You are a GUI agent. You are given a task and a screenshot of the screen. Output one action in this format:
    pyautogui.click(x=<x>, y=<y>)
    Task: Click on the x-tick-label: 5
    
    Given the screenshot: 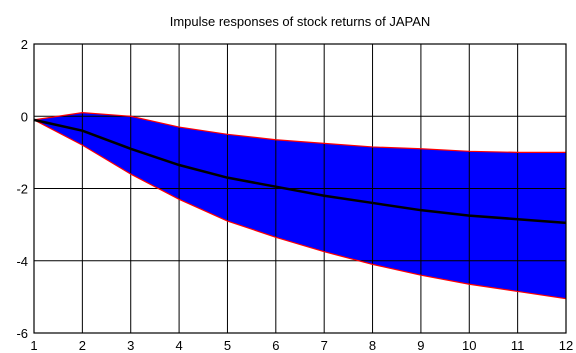 What is the action you would take?
    pyautogui.click(x=227, y=345)
    